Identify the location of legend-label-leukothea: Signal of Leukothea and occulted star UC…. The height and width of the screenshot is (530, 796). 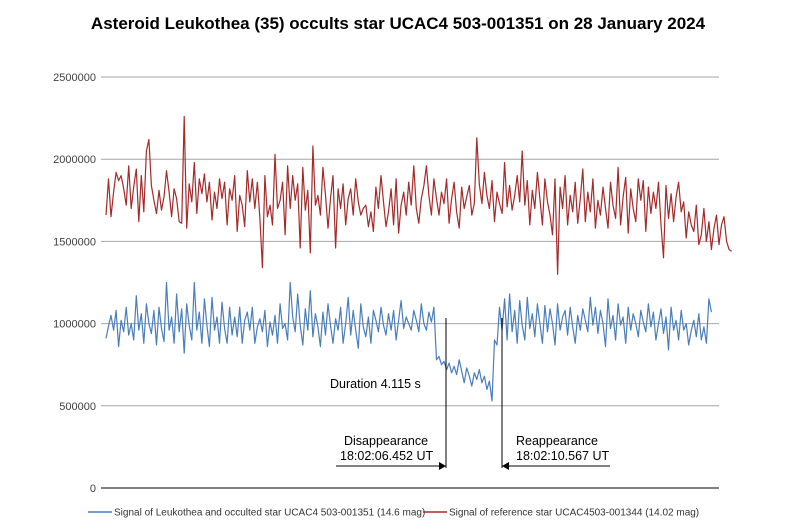
(269, 513).